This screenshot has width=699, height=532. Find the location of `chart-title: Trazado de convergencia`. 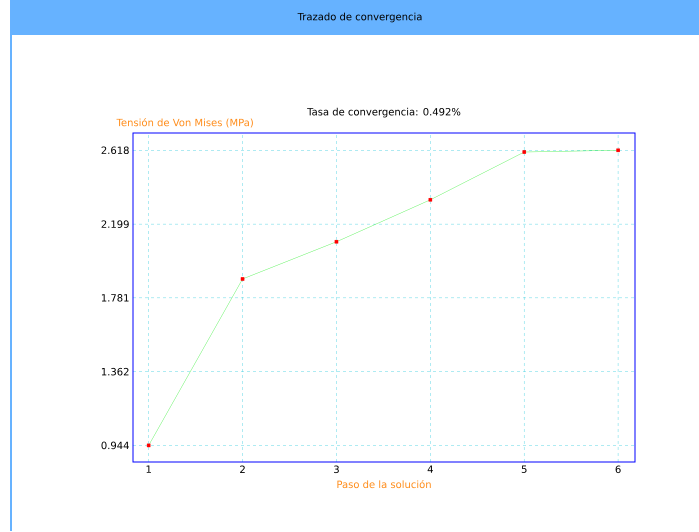

chart-title: Trazado de convergencia is located at coordinates (360, 17).